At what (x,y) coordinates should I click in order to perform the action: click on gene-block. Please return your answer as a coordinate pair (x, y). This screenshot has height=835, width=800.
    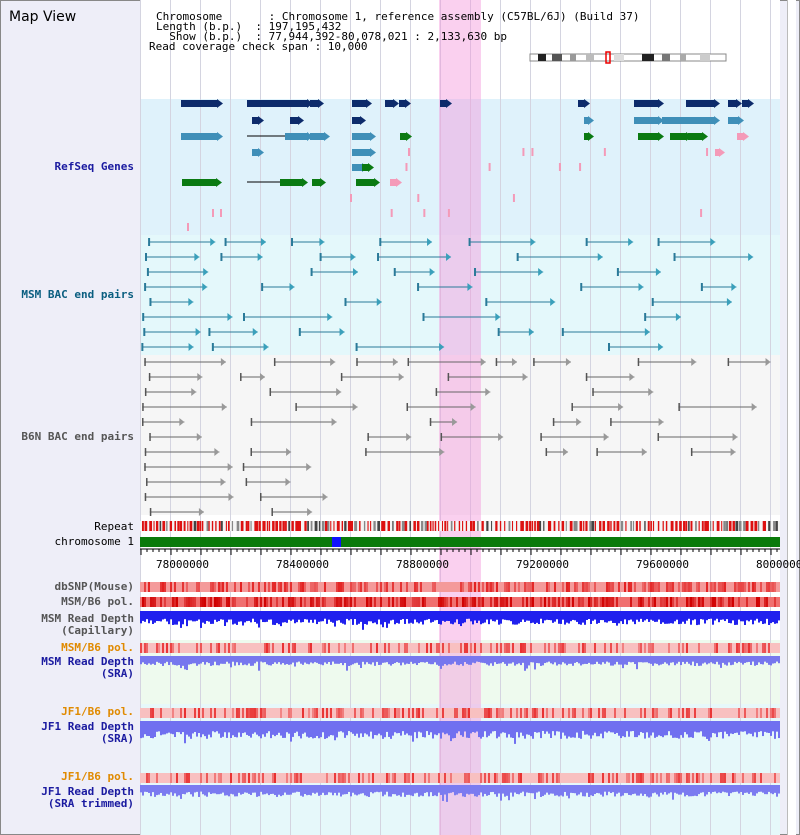
    Looking at the image, I should click on (389, 103).